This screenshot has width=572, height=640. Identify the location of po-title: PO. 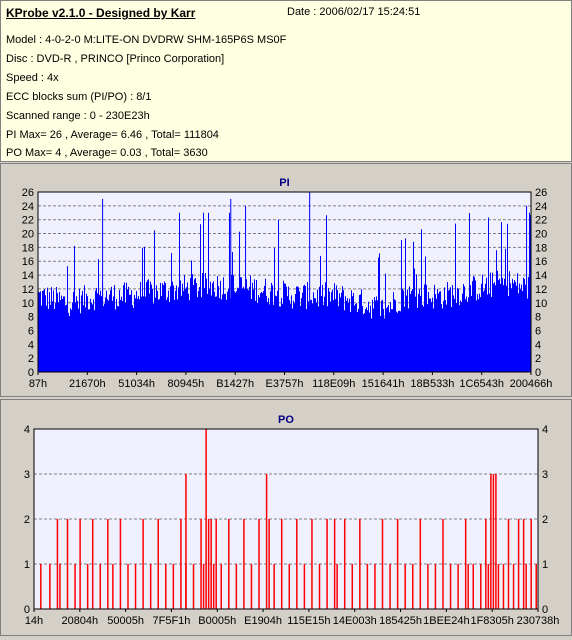
(286, 420).